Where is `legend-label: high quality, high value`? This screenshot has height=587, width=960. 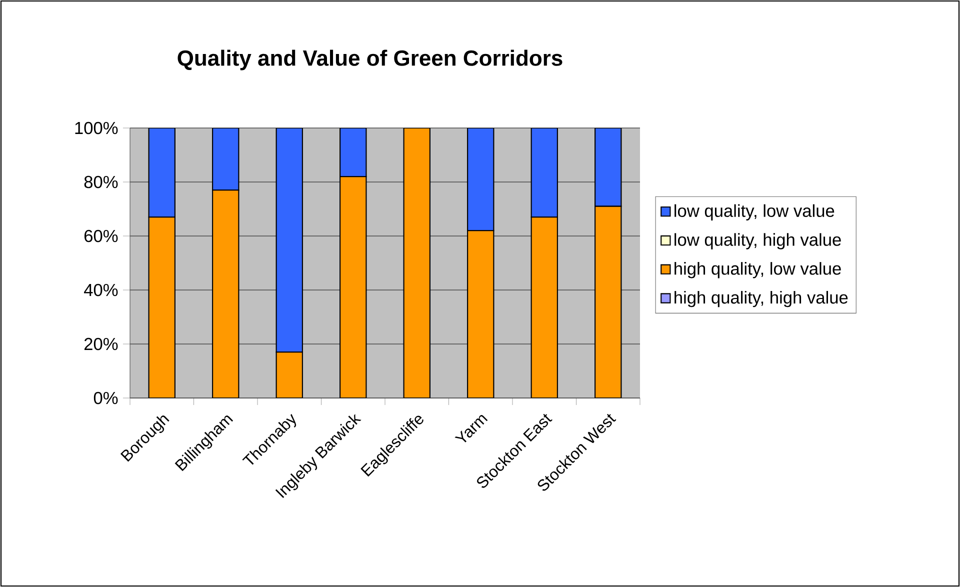 legend-label: high quality, high value is located at coordinates (761, 299).